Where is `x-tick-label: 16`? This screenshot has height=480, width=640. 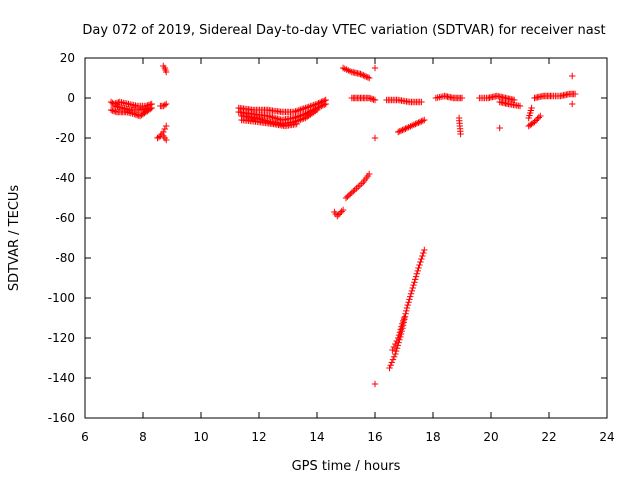
x-tick-label: 16 is located at coordinates (374, 437).